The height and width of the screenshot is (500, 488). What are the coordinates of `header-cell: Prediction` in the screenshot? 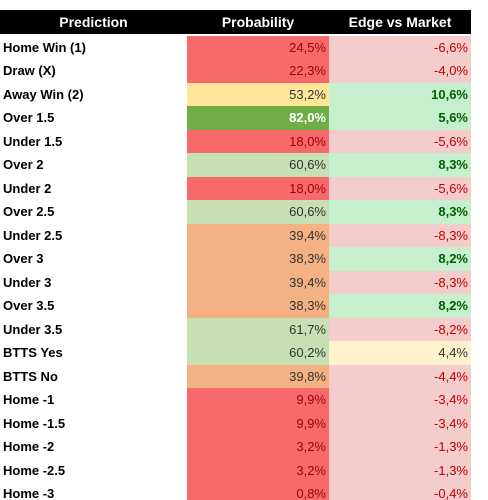 It's located at (93, 22).